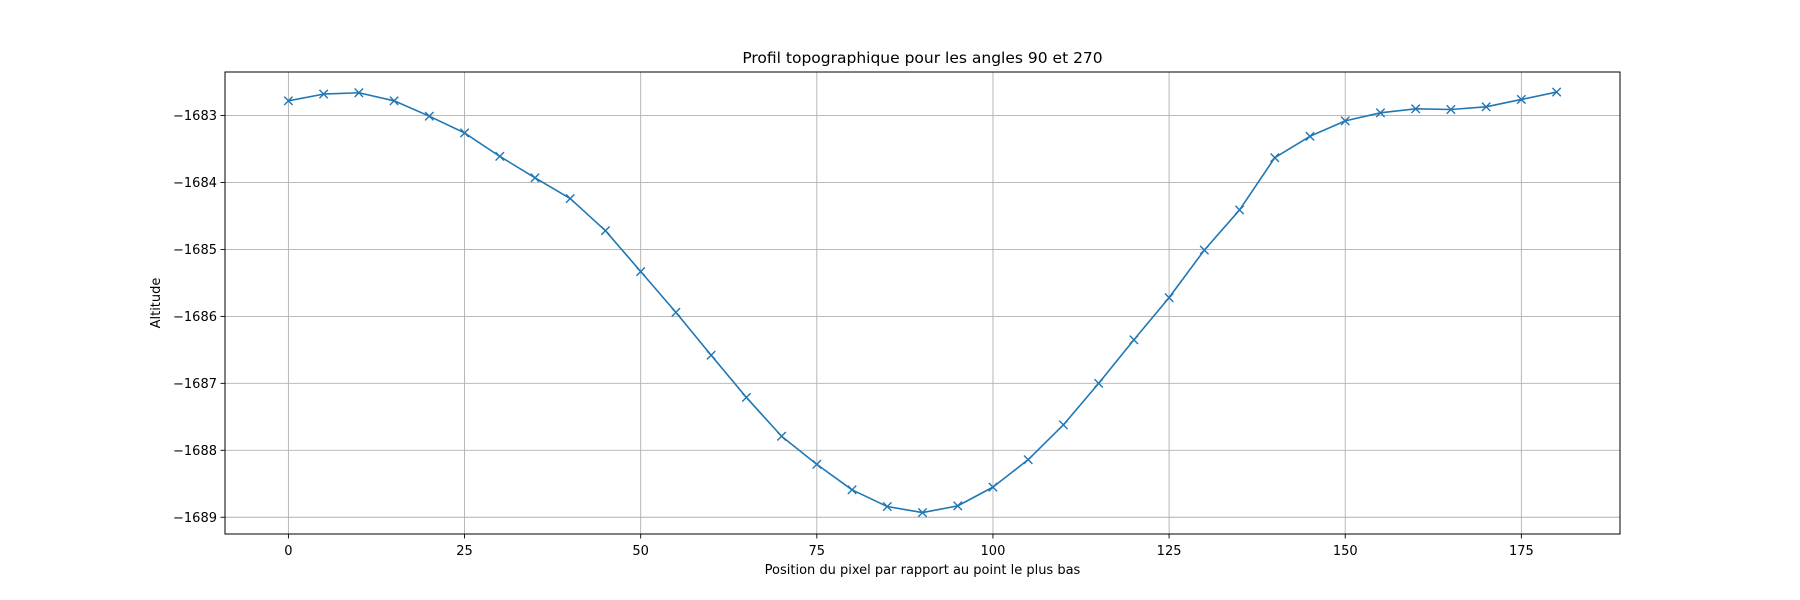 The width and height of the screenshot is (1800, 600). Describe the element at coordinates (195, 183) in the screenshot. I see `y-tick-label: −1684` at that location.